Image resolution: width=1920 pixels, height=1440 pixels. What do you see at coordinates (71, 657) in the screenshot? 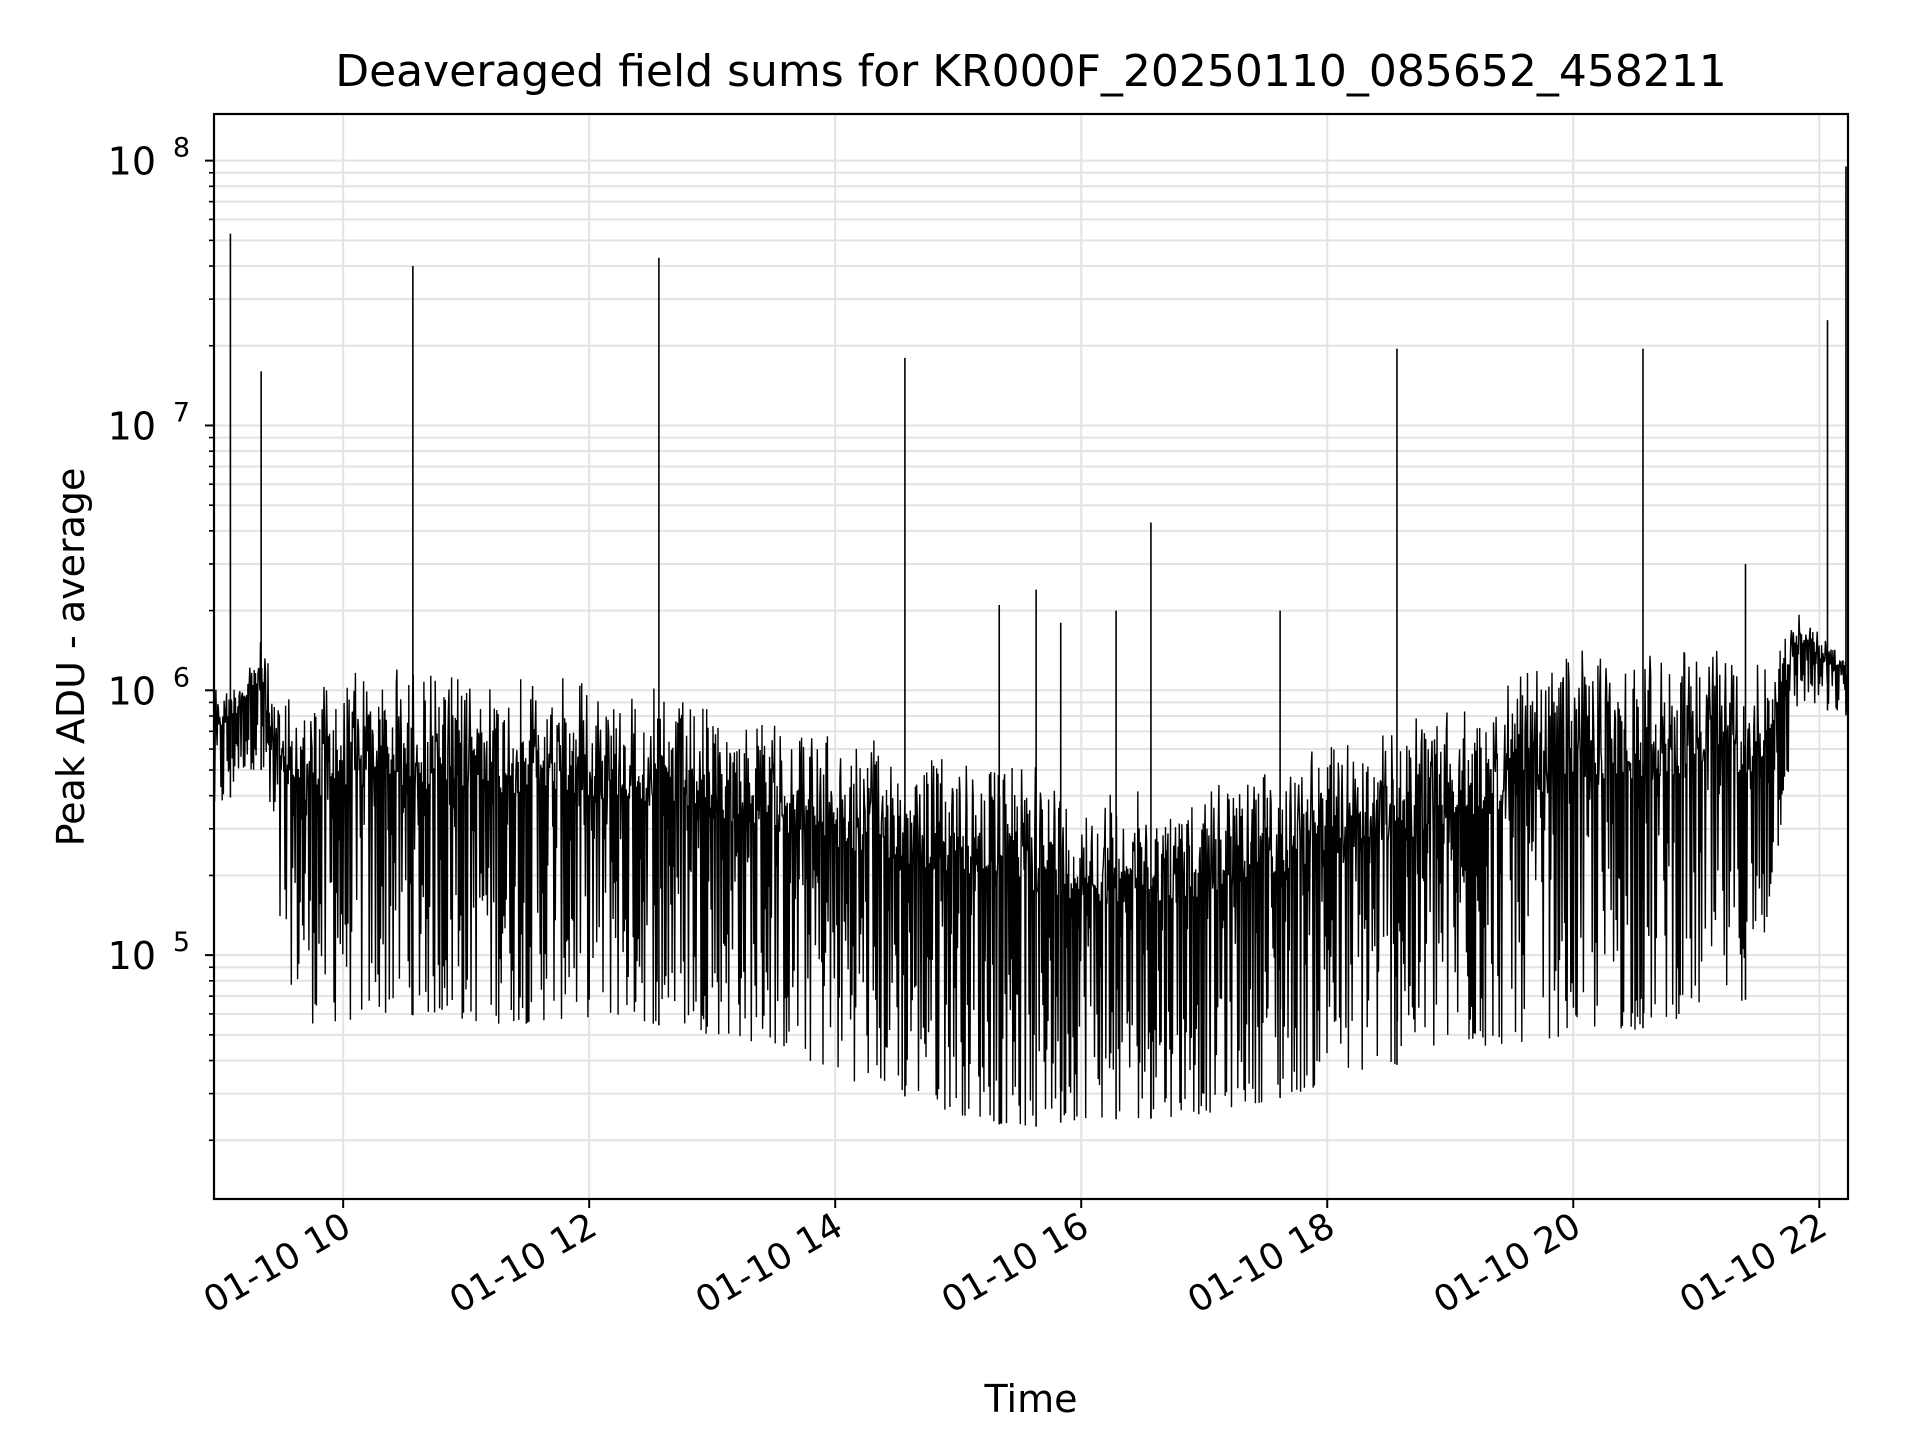
I see `y-axis-label: Peak ADU - average` at bounding box center [71, 657].